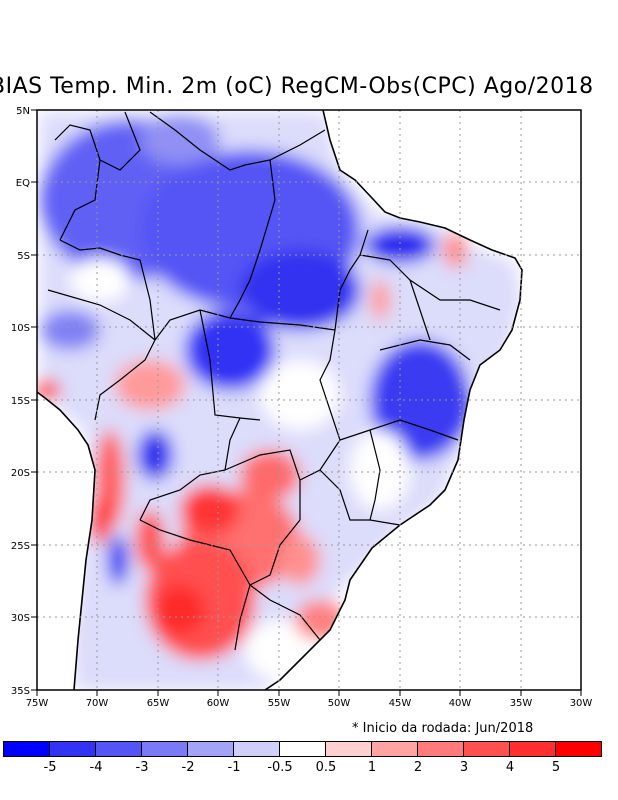 The image size is (618, 800). I want to click on colorbar-label: 1, so click(372, 767).